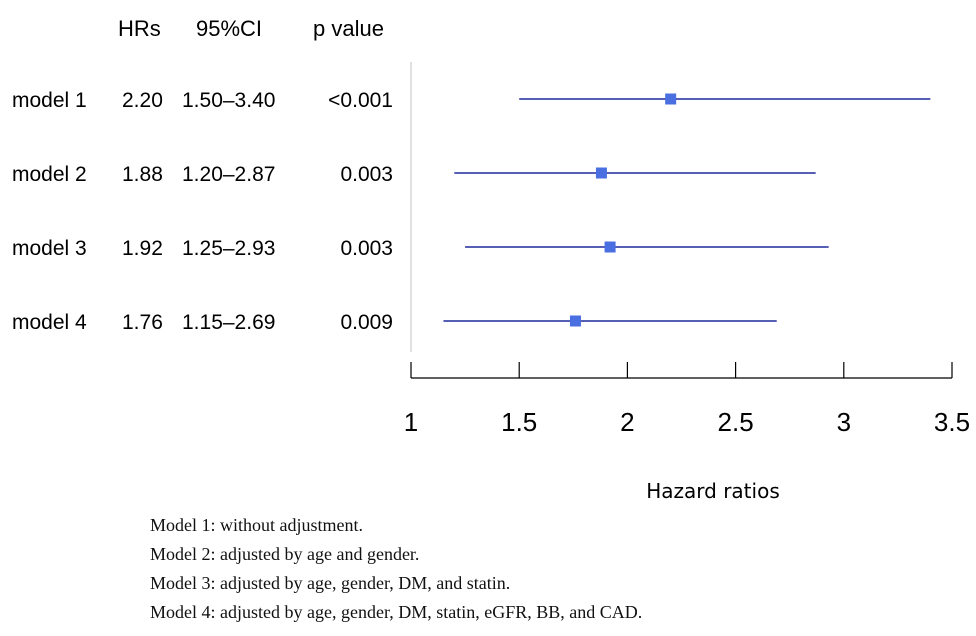 Image resolution: width=976 pixels, height=636 pixels. Describe the element at coordinates (229, 28) in the screenshot. I see `header-ci: 95%CI` at that location.